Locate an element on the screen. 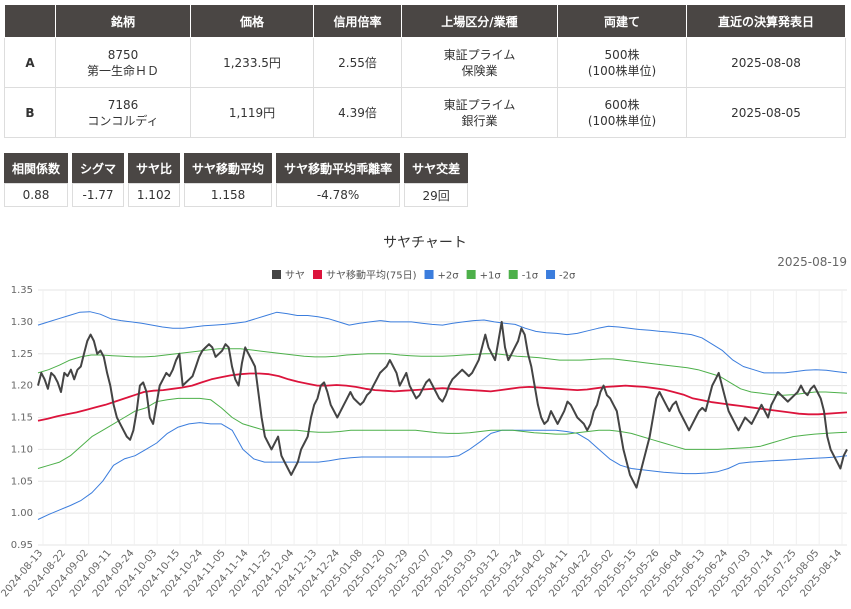 This screenshot has height=609, width=851. chart-date-label: 2025-08-19 is located at coordinates (812, 262).